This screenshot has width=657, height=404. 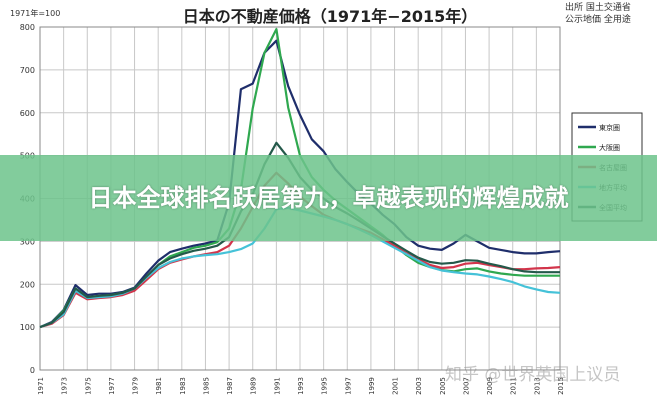 I want to click on legend-label: 大阪圏, so click(x=609, y=147).